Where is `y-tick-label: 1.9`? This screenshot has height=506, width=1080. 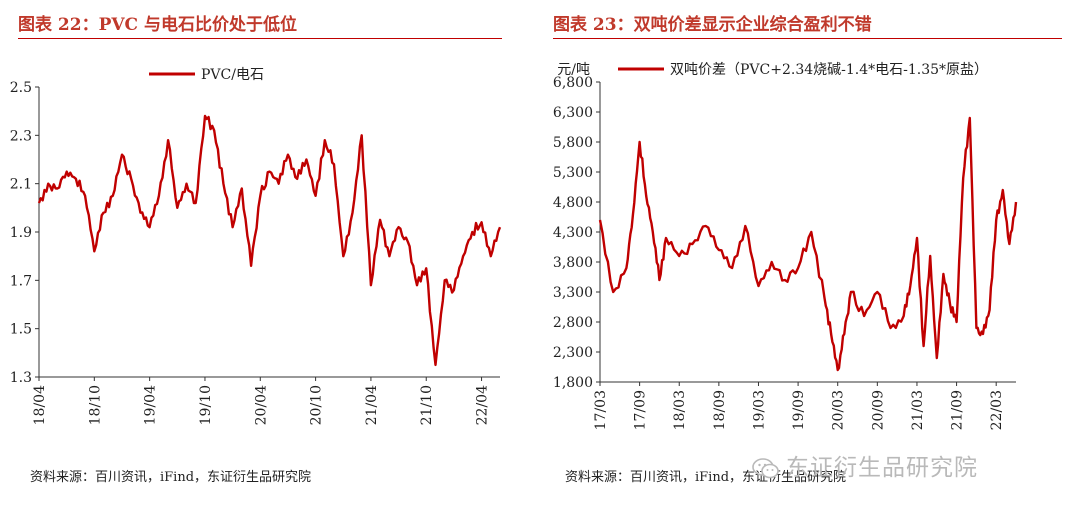 y-tick-label: 1.9 is located at coordinates (21, 233).